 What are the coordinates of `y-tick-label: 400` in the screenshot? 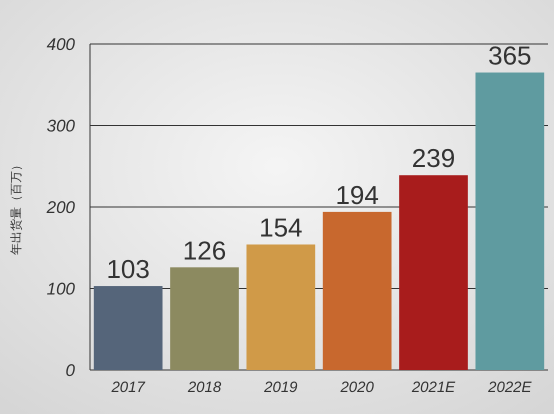 It's located at (61, 44).